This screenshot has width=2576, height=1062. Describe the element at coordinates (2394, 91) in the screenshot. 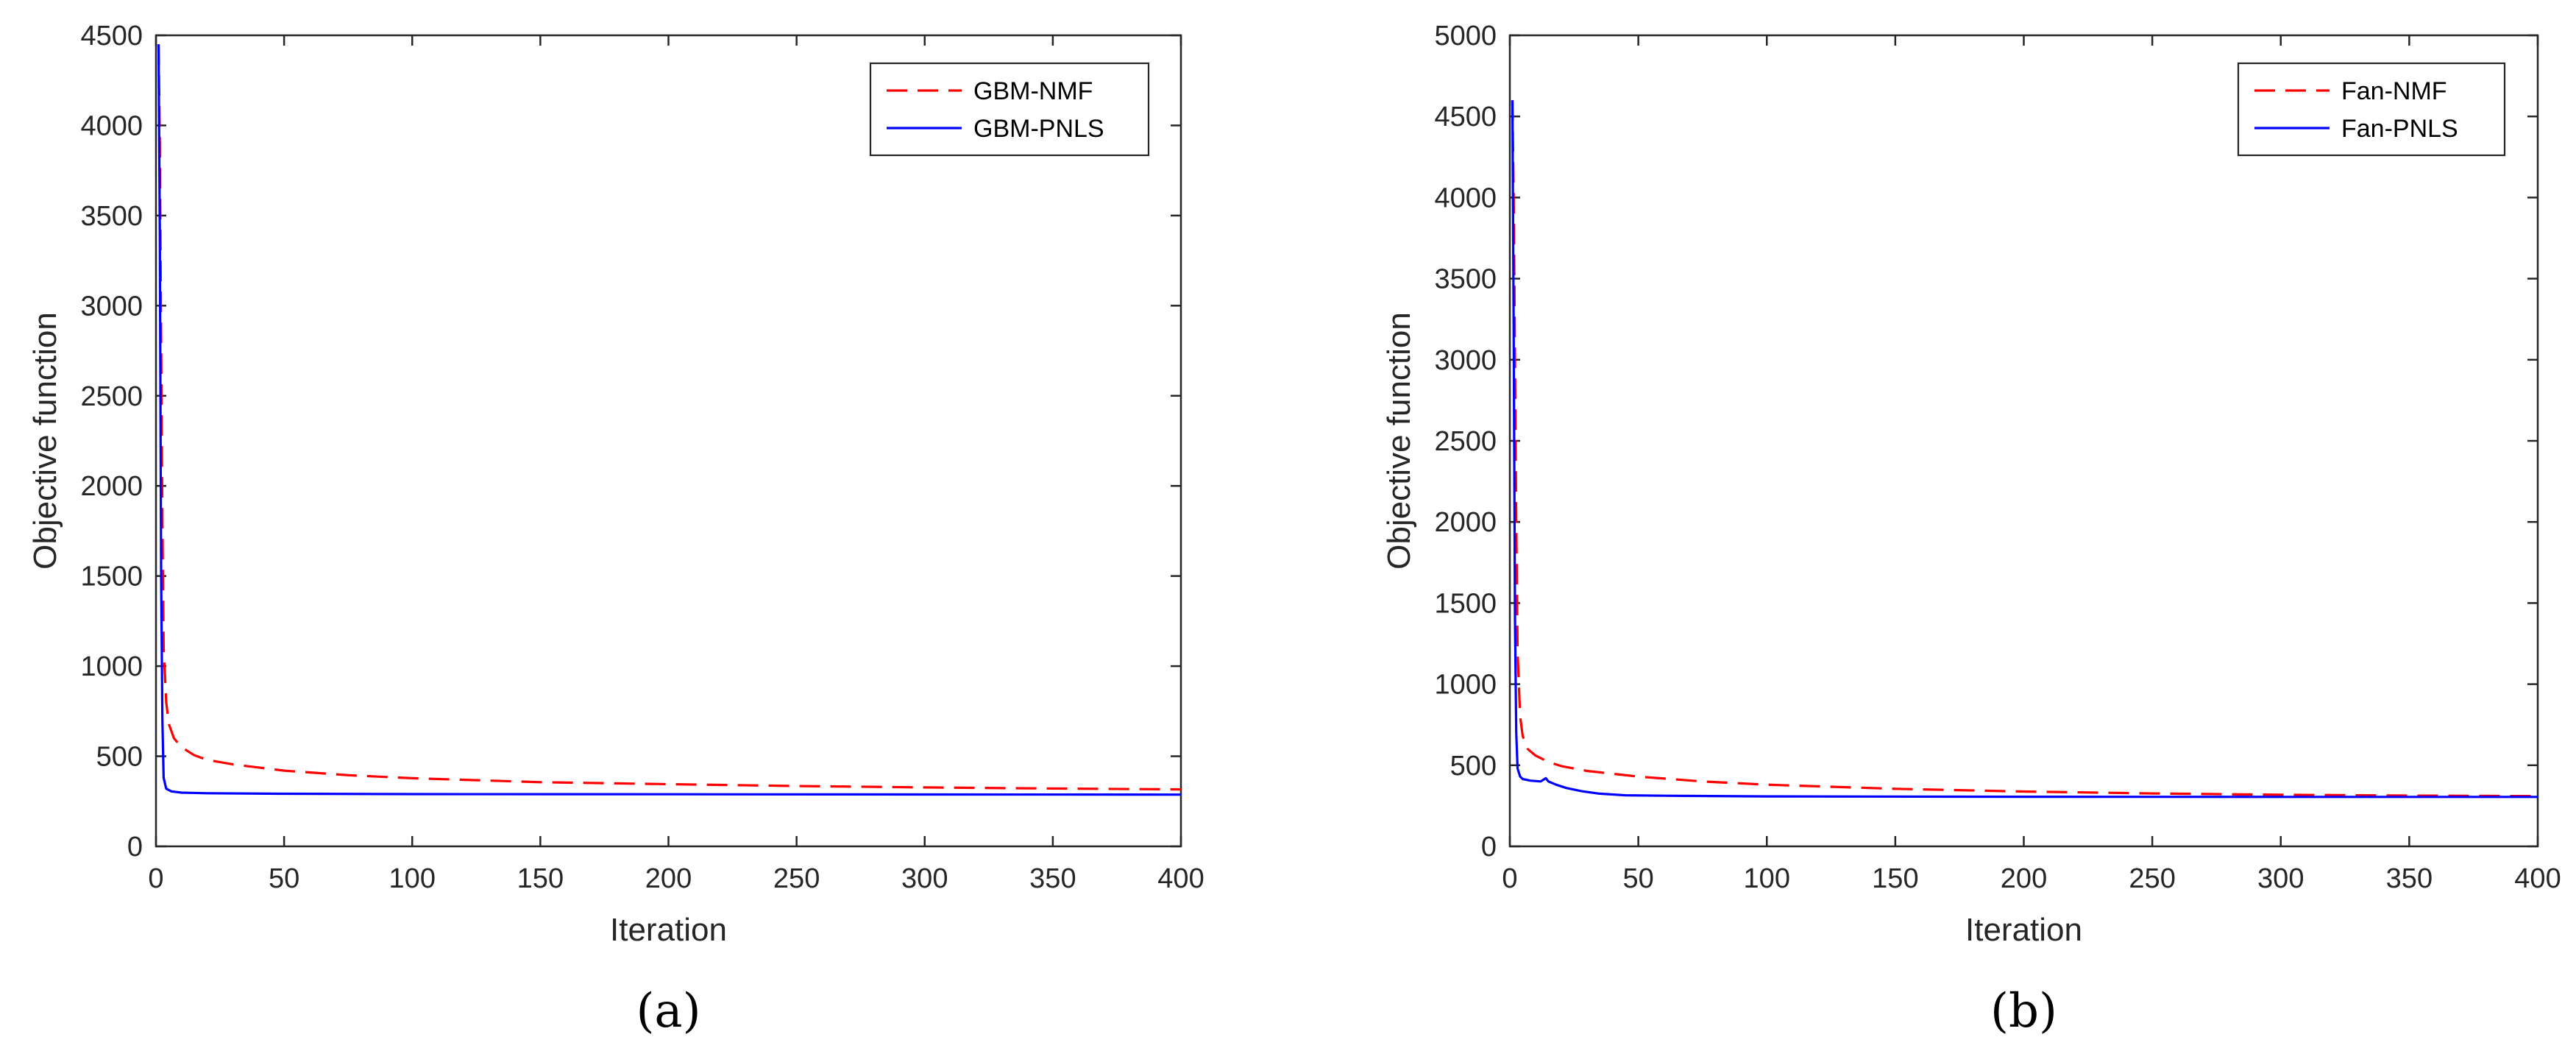

I see `legend-entry: Fan-NMF` at that location.